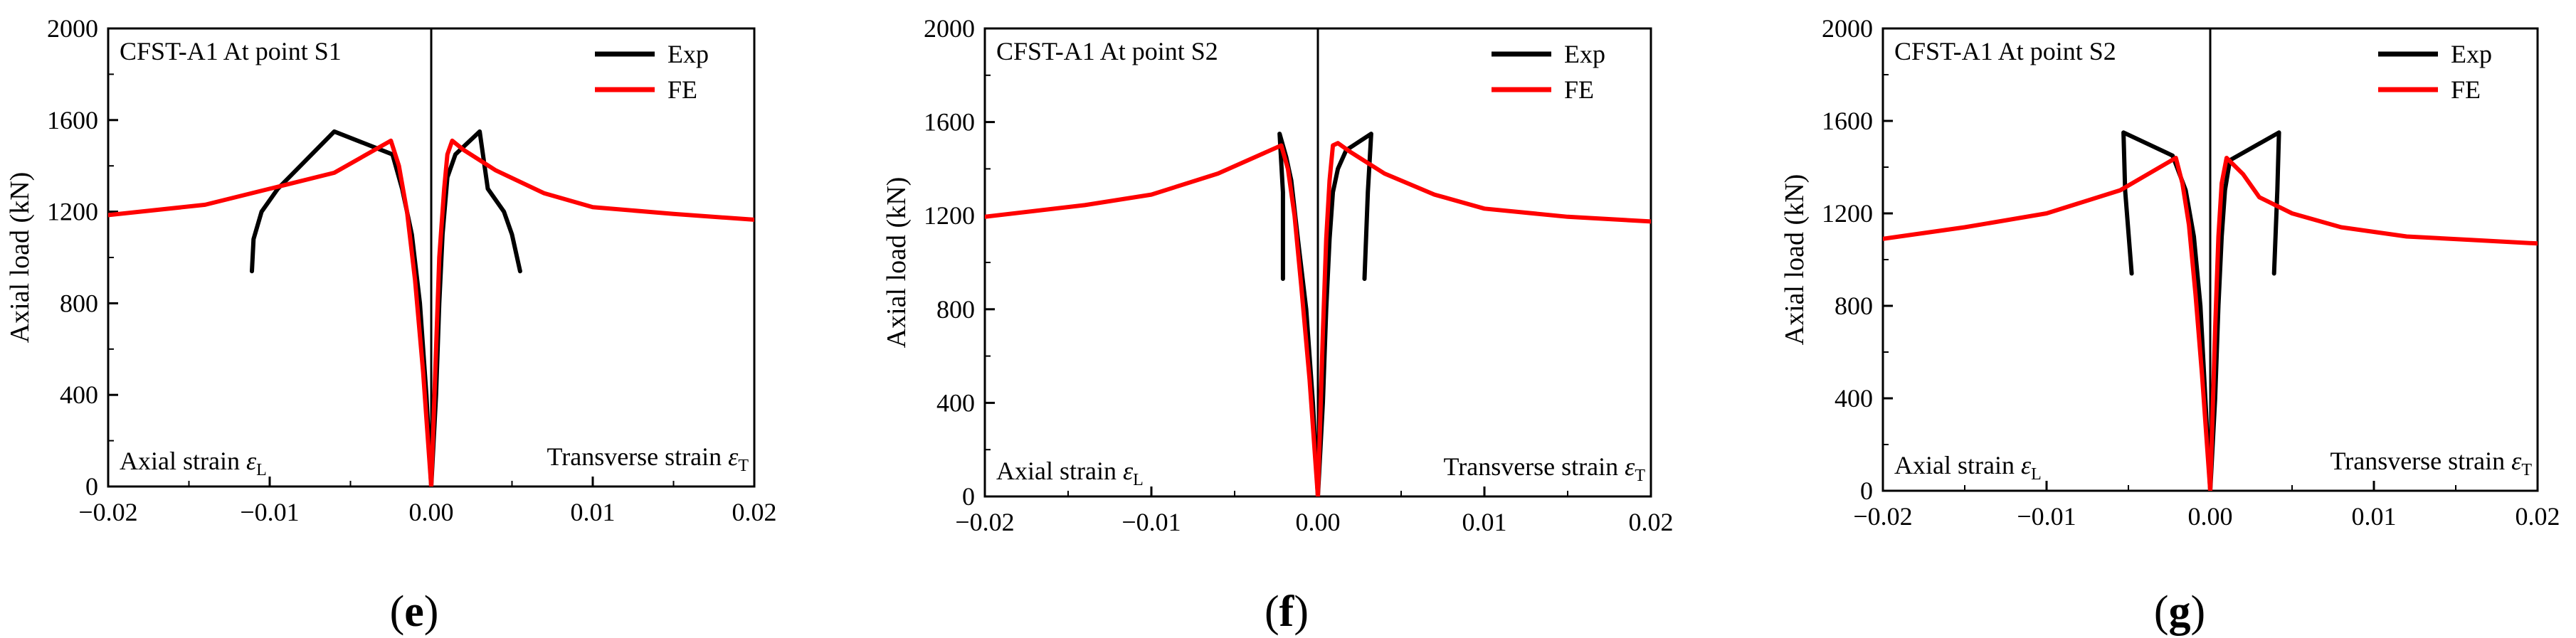 This screenshot has width=2576, height=638. I want to click on chart-title: CFST-A1 At point S1, so click(231, 51).